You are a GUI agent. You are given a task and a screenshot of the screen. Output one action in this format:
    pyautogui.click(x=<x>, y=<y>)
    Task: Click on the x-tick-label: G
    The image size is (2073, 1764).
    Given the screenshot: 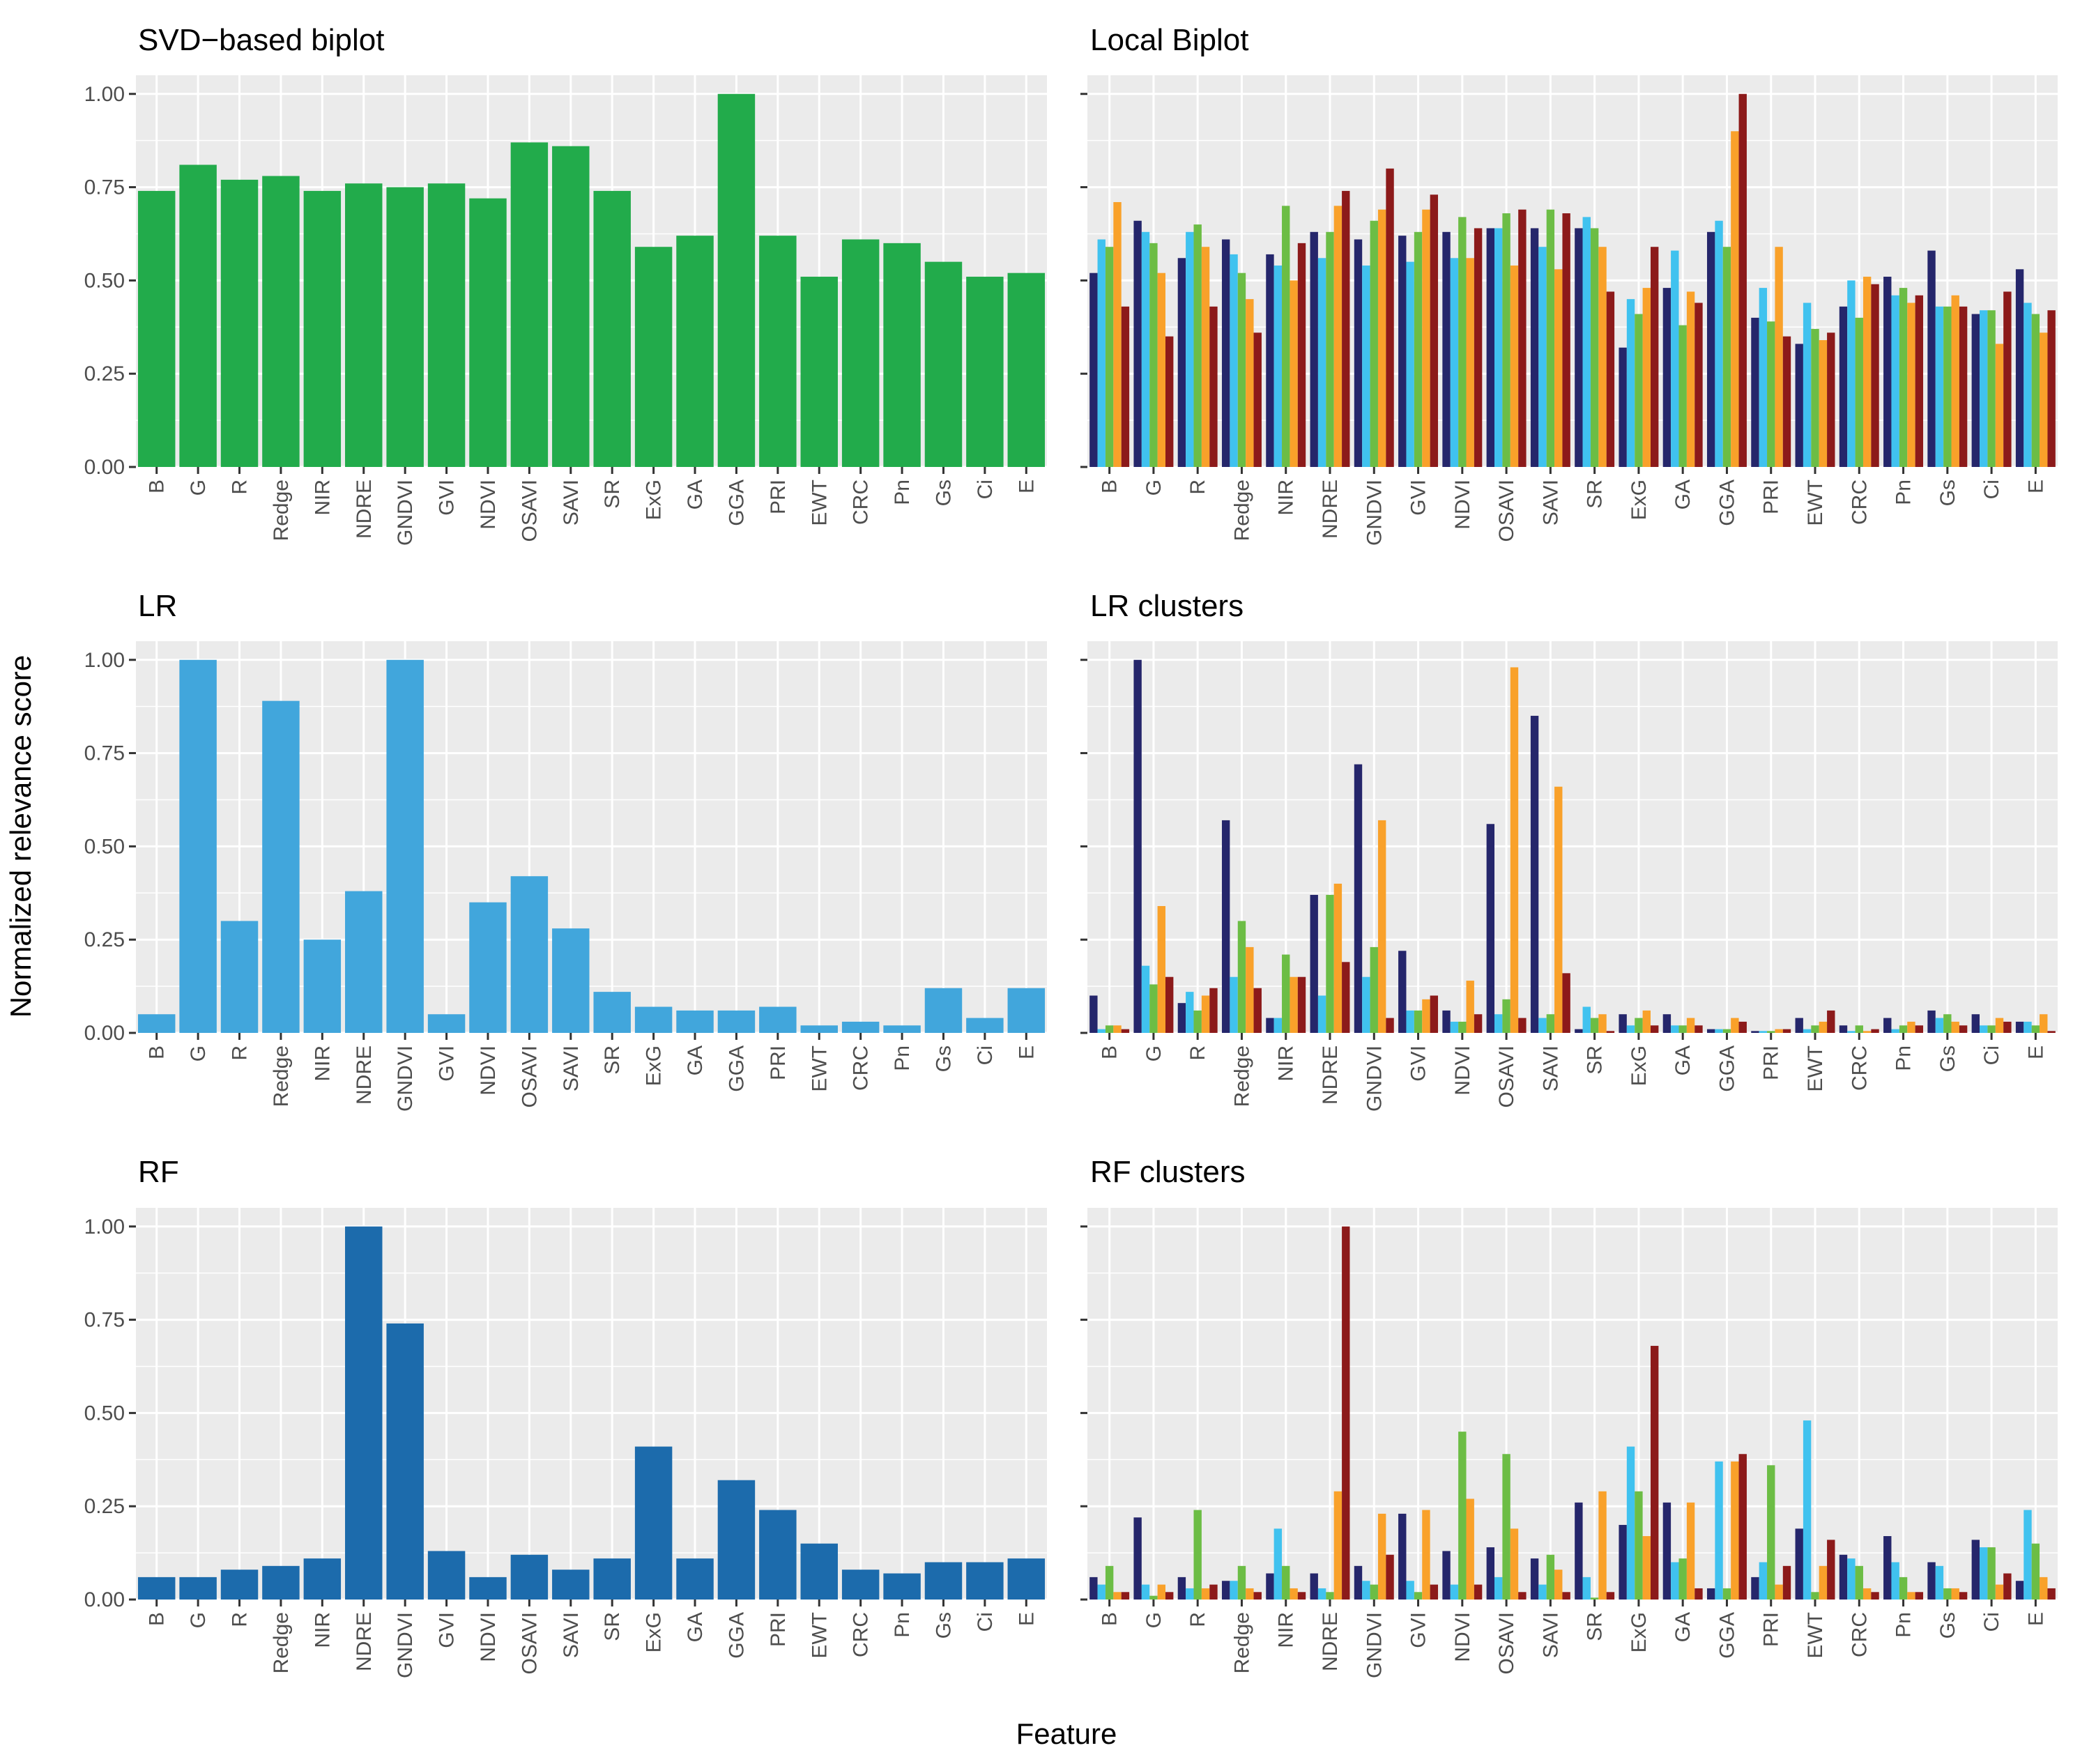 What is the action you would take?
    pyautogui.click(x=198, y=1620)
    